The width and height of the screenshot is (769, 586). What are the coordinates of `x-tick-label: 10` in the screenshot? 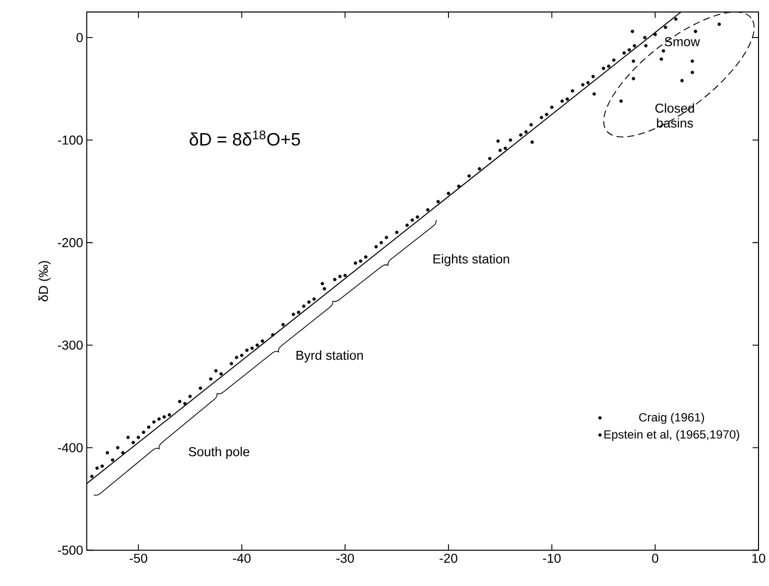 It's located at (759, 558).